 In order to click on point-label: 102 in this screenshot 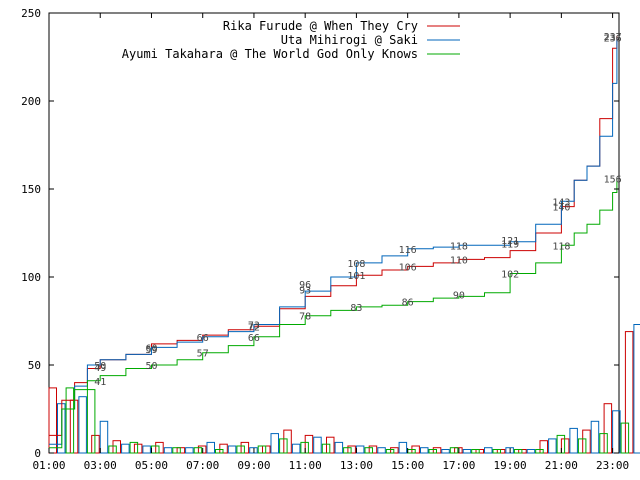, I will do `click(510, 274)`.